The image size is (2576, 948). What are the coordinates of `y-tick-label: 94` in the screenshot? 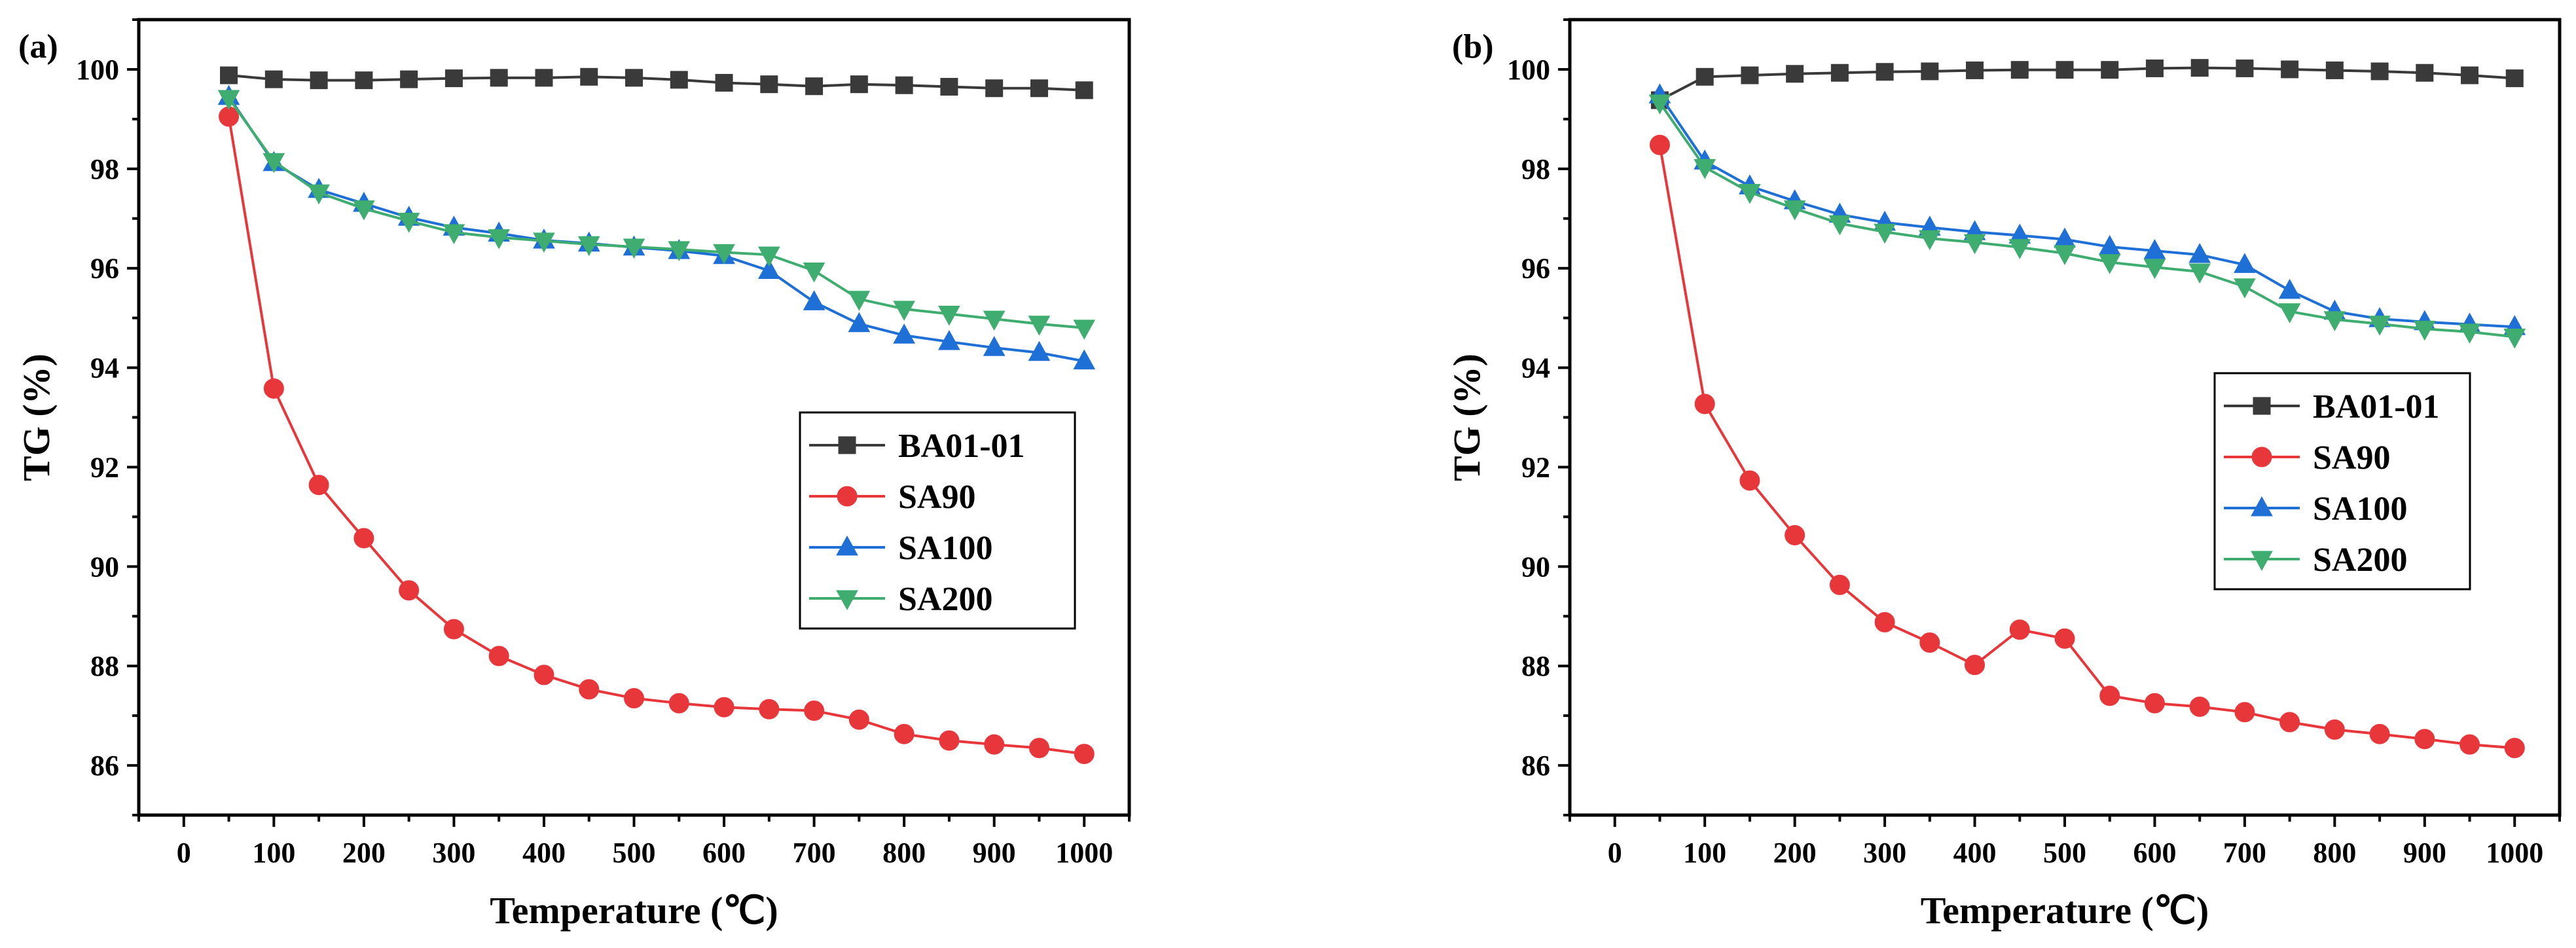 It's located at (104, 368).